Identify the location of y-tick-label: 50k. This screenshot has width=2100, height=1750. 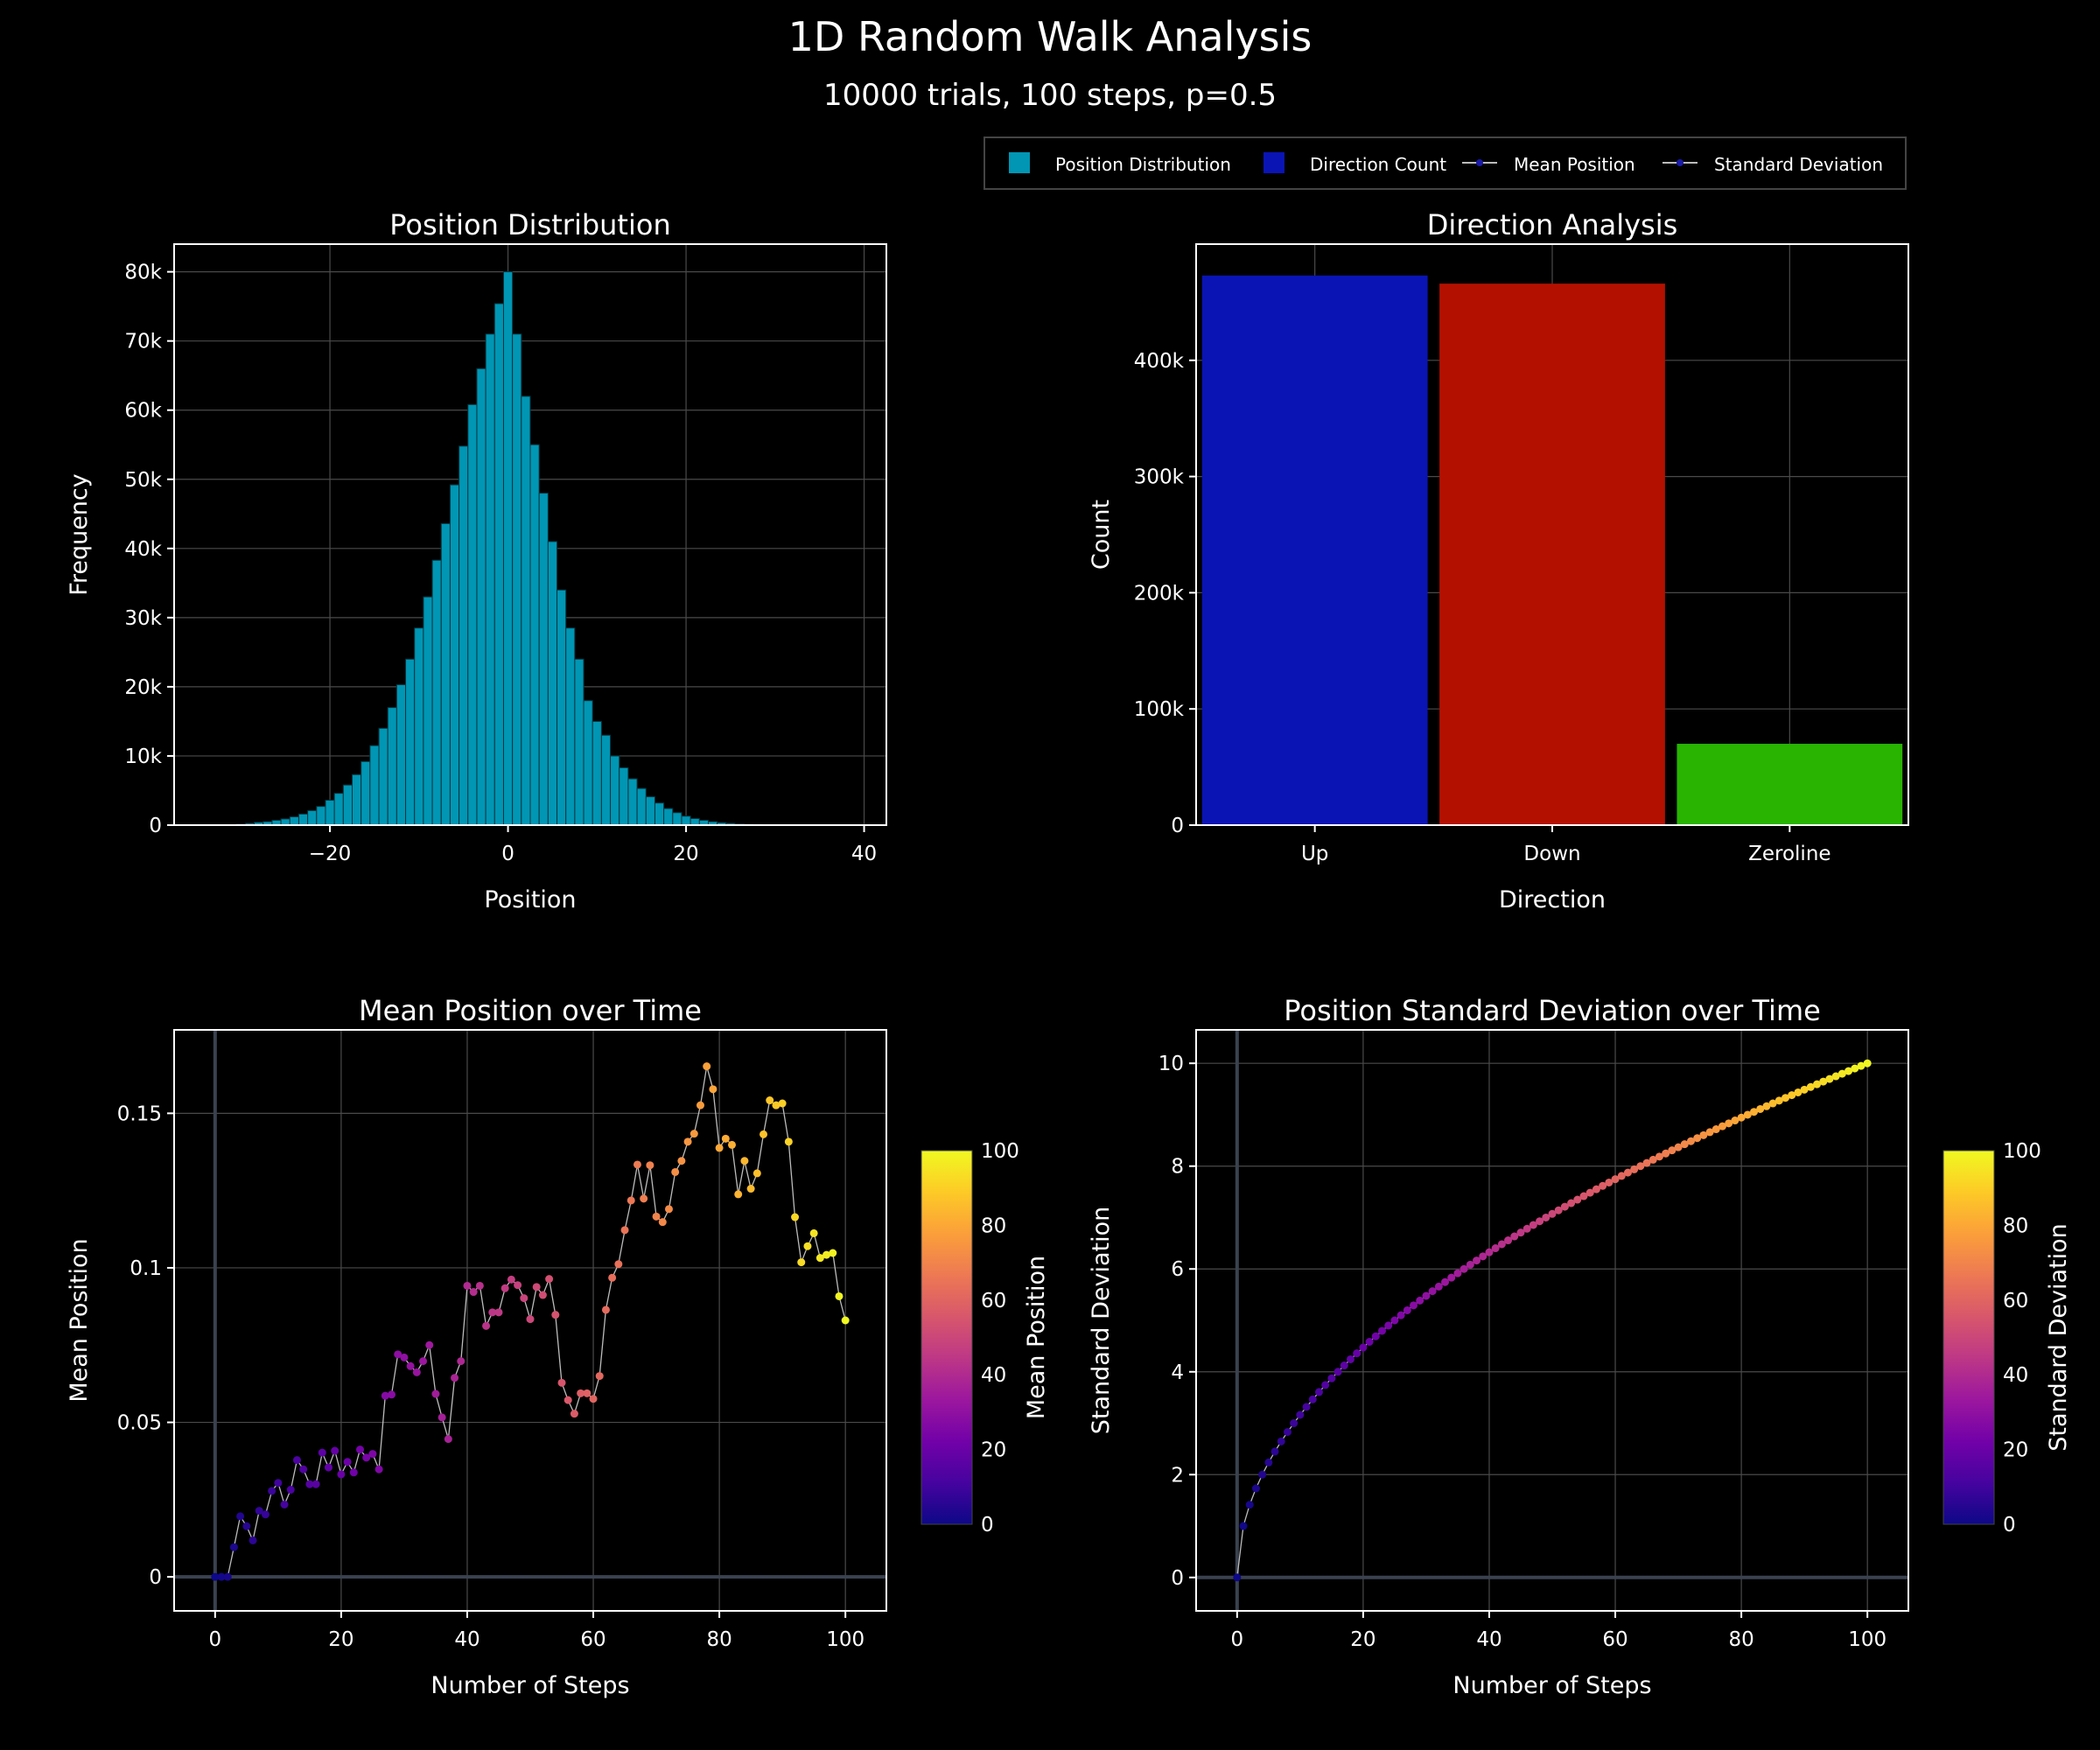
(143, 480).